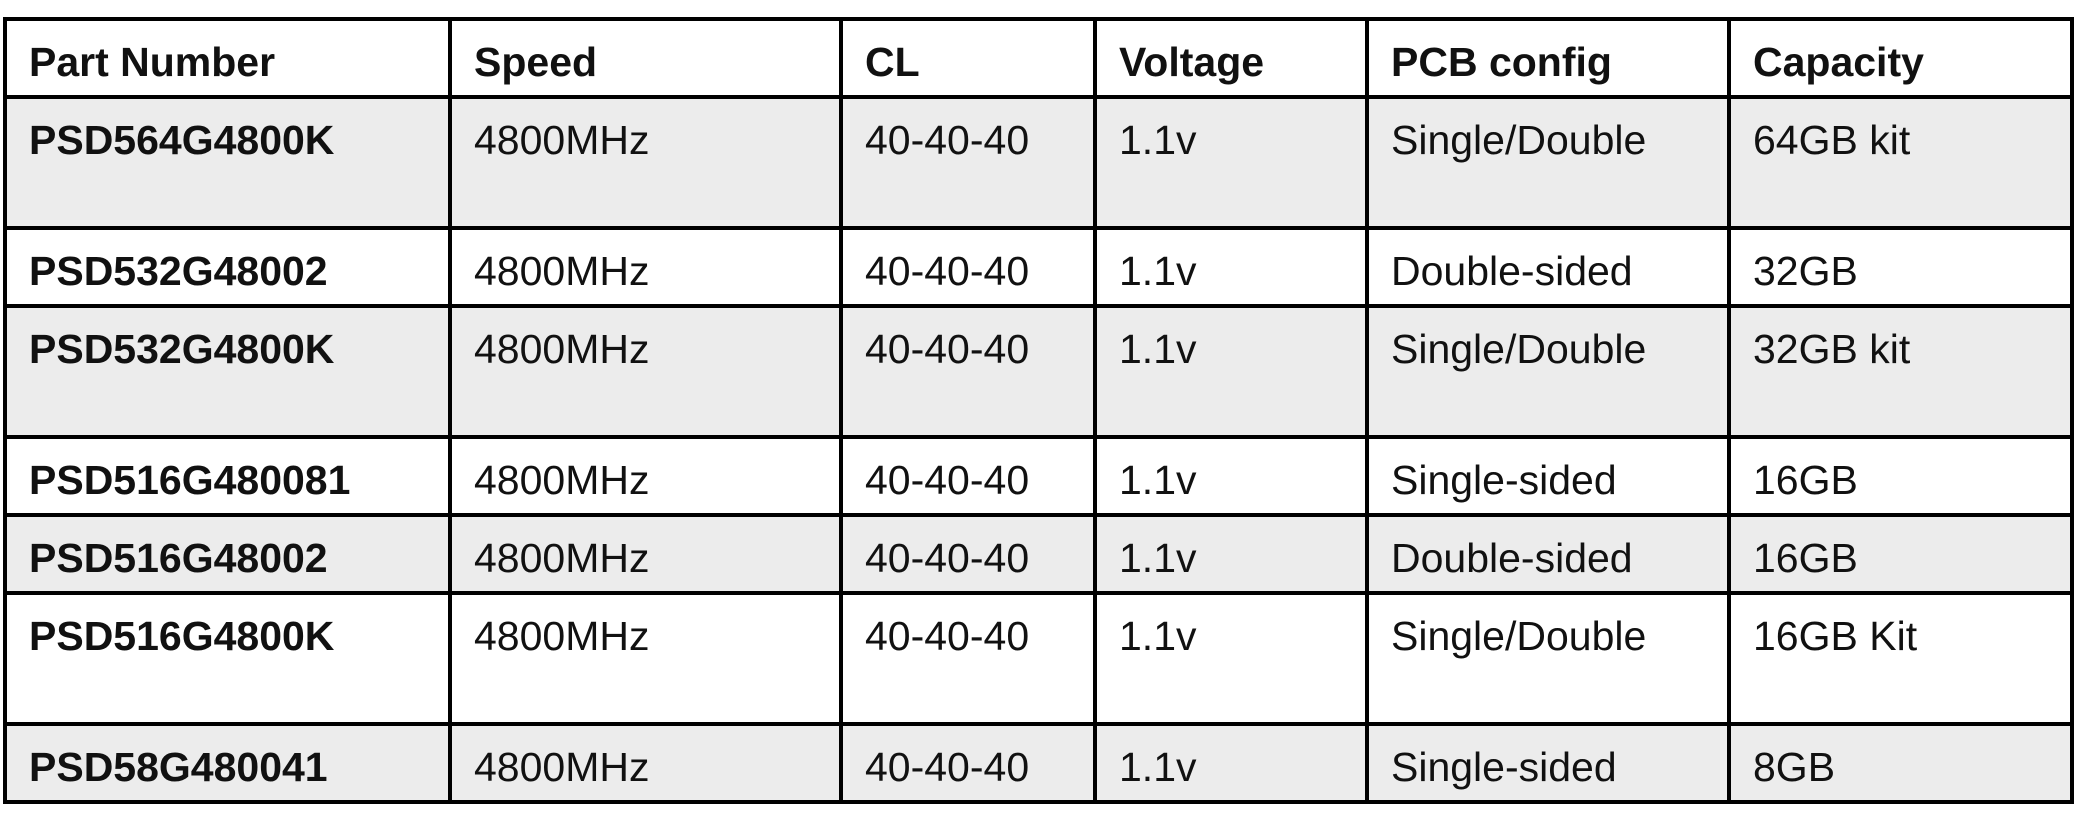 Image resolution: width=2074 pixels, height=818 pixels. I want to click on column-header: Voltage, so click(1231, 58).